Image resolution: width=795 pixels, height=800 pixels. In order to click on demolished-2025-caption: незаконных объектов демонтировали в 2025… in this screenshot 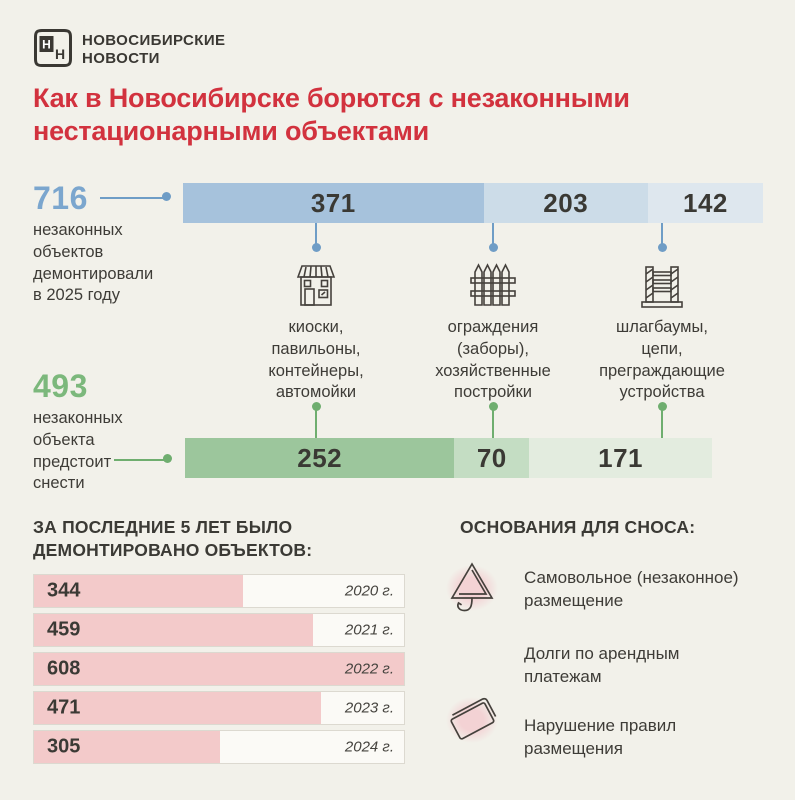, I will do `click(93, 263)`.